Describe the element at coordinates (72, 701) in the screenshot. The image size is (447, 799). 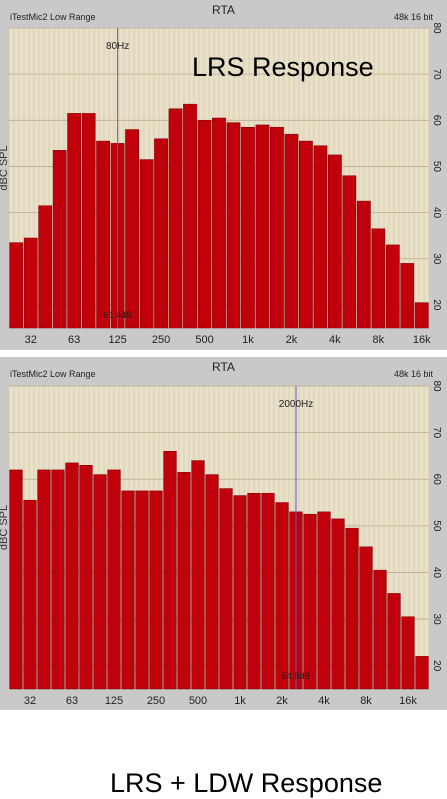
I see `x-tick-label: 63` at that location.